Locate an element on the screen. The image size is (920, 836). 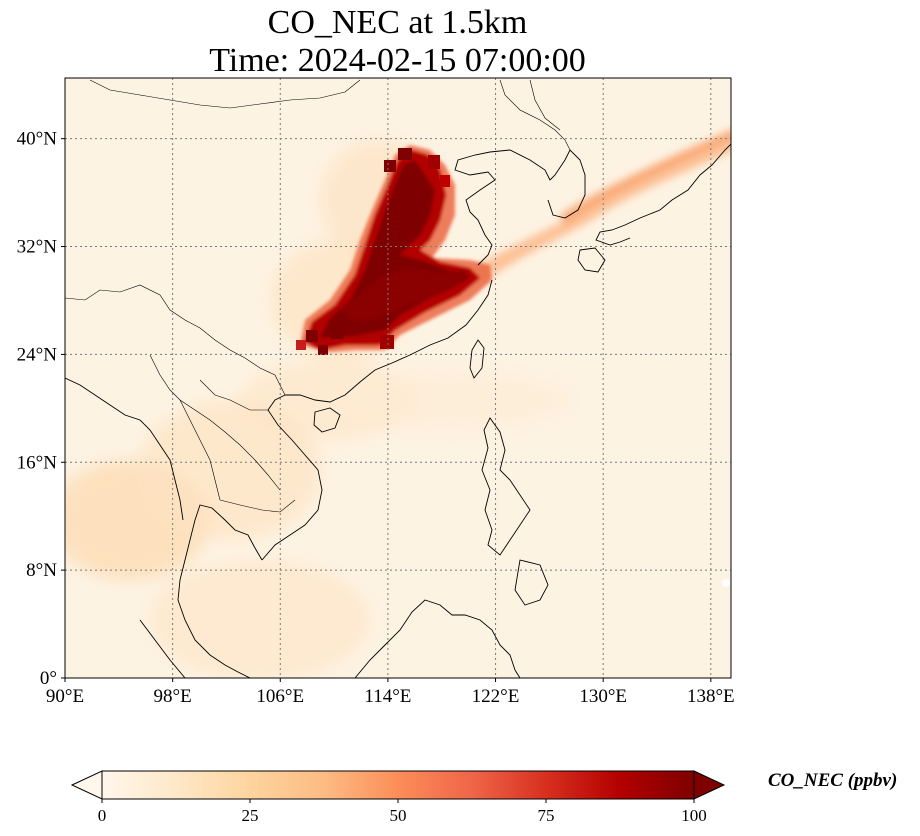
lat-tick-label: 16°N is located at coordinates (37, 462).